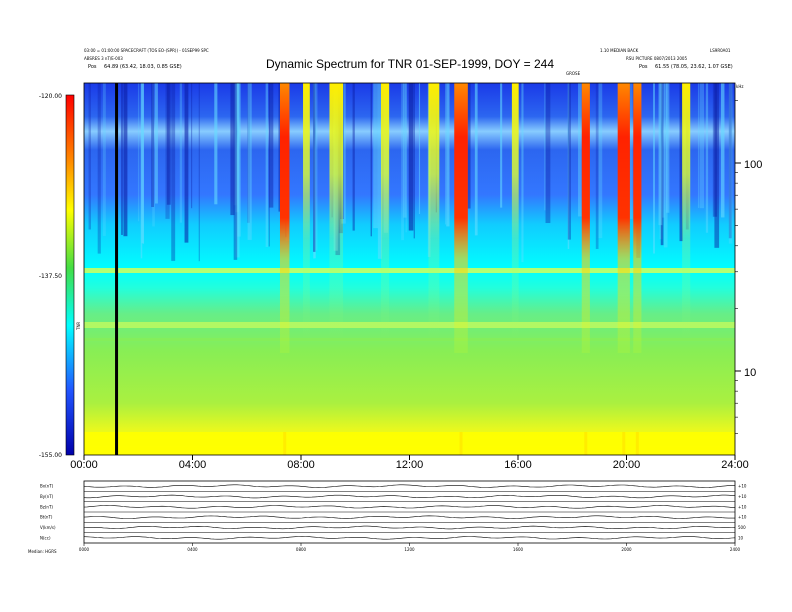 The width and height of the screenshot is (792, 612). I want to click on colorbar-tick-mid: -137.50, so click(50, 276).